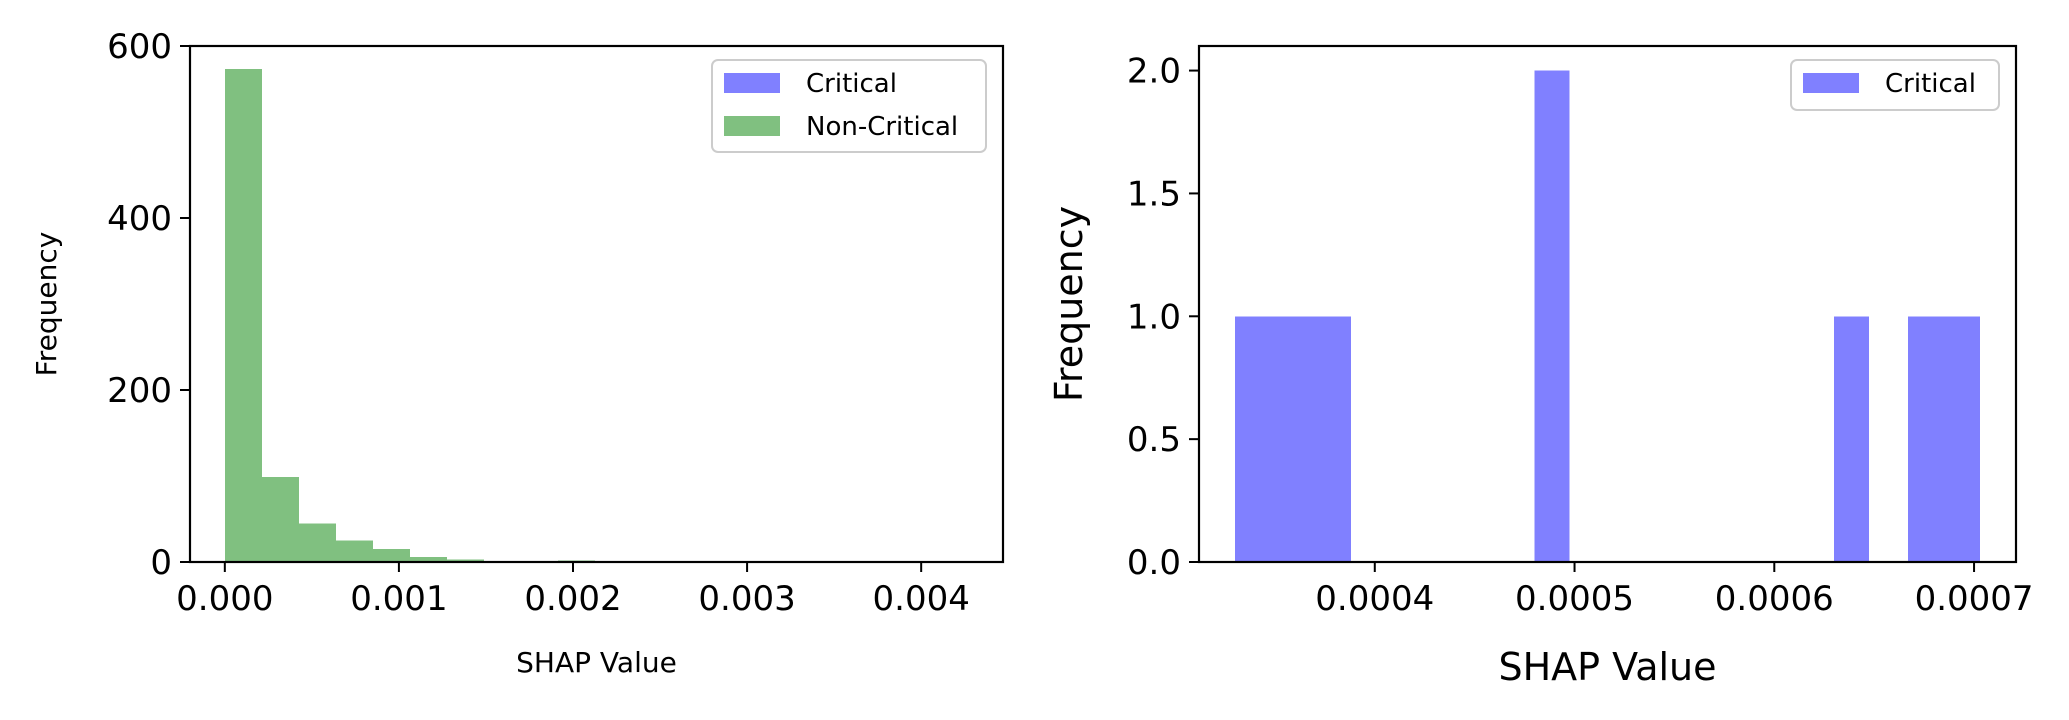 The height and width of the screenshot is (720, 2069). Describe the element at coordinates (1154, 563) in the screenshot. I see `y-tick-label: 0.0` at that location.